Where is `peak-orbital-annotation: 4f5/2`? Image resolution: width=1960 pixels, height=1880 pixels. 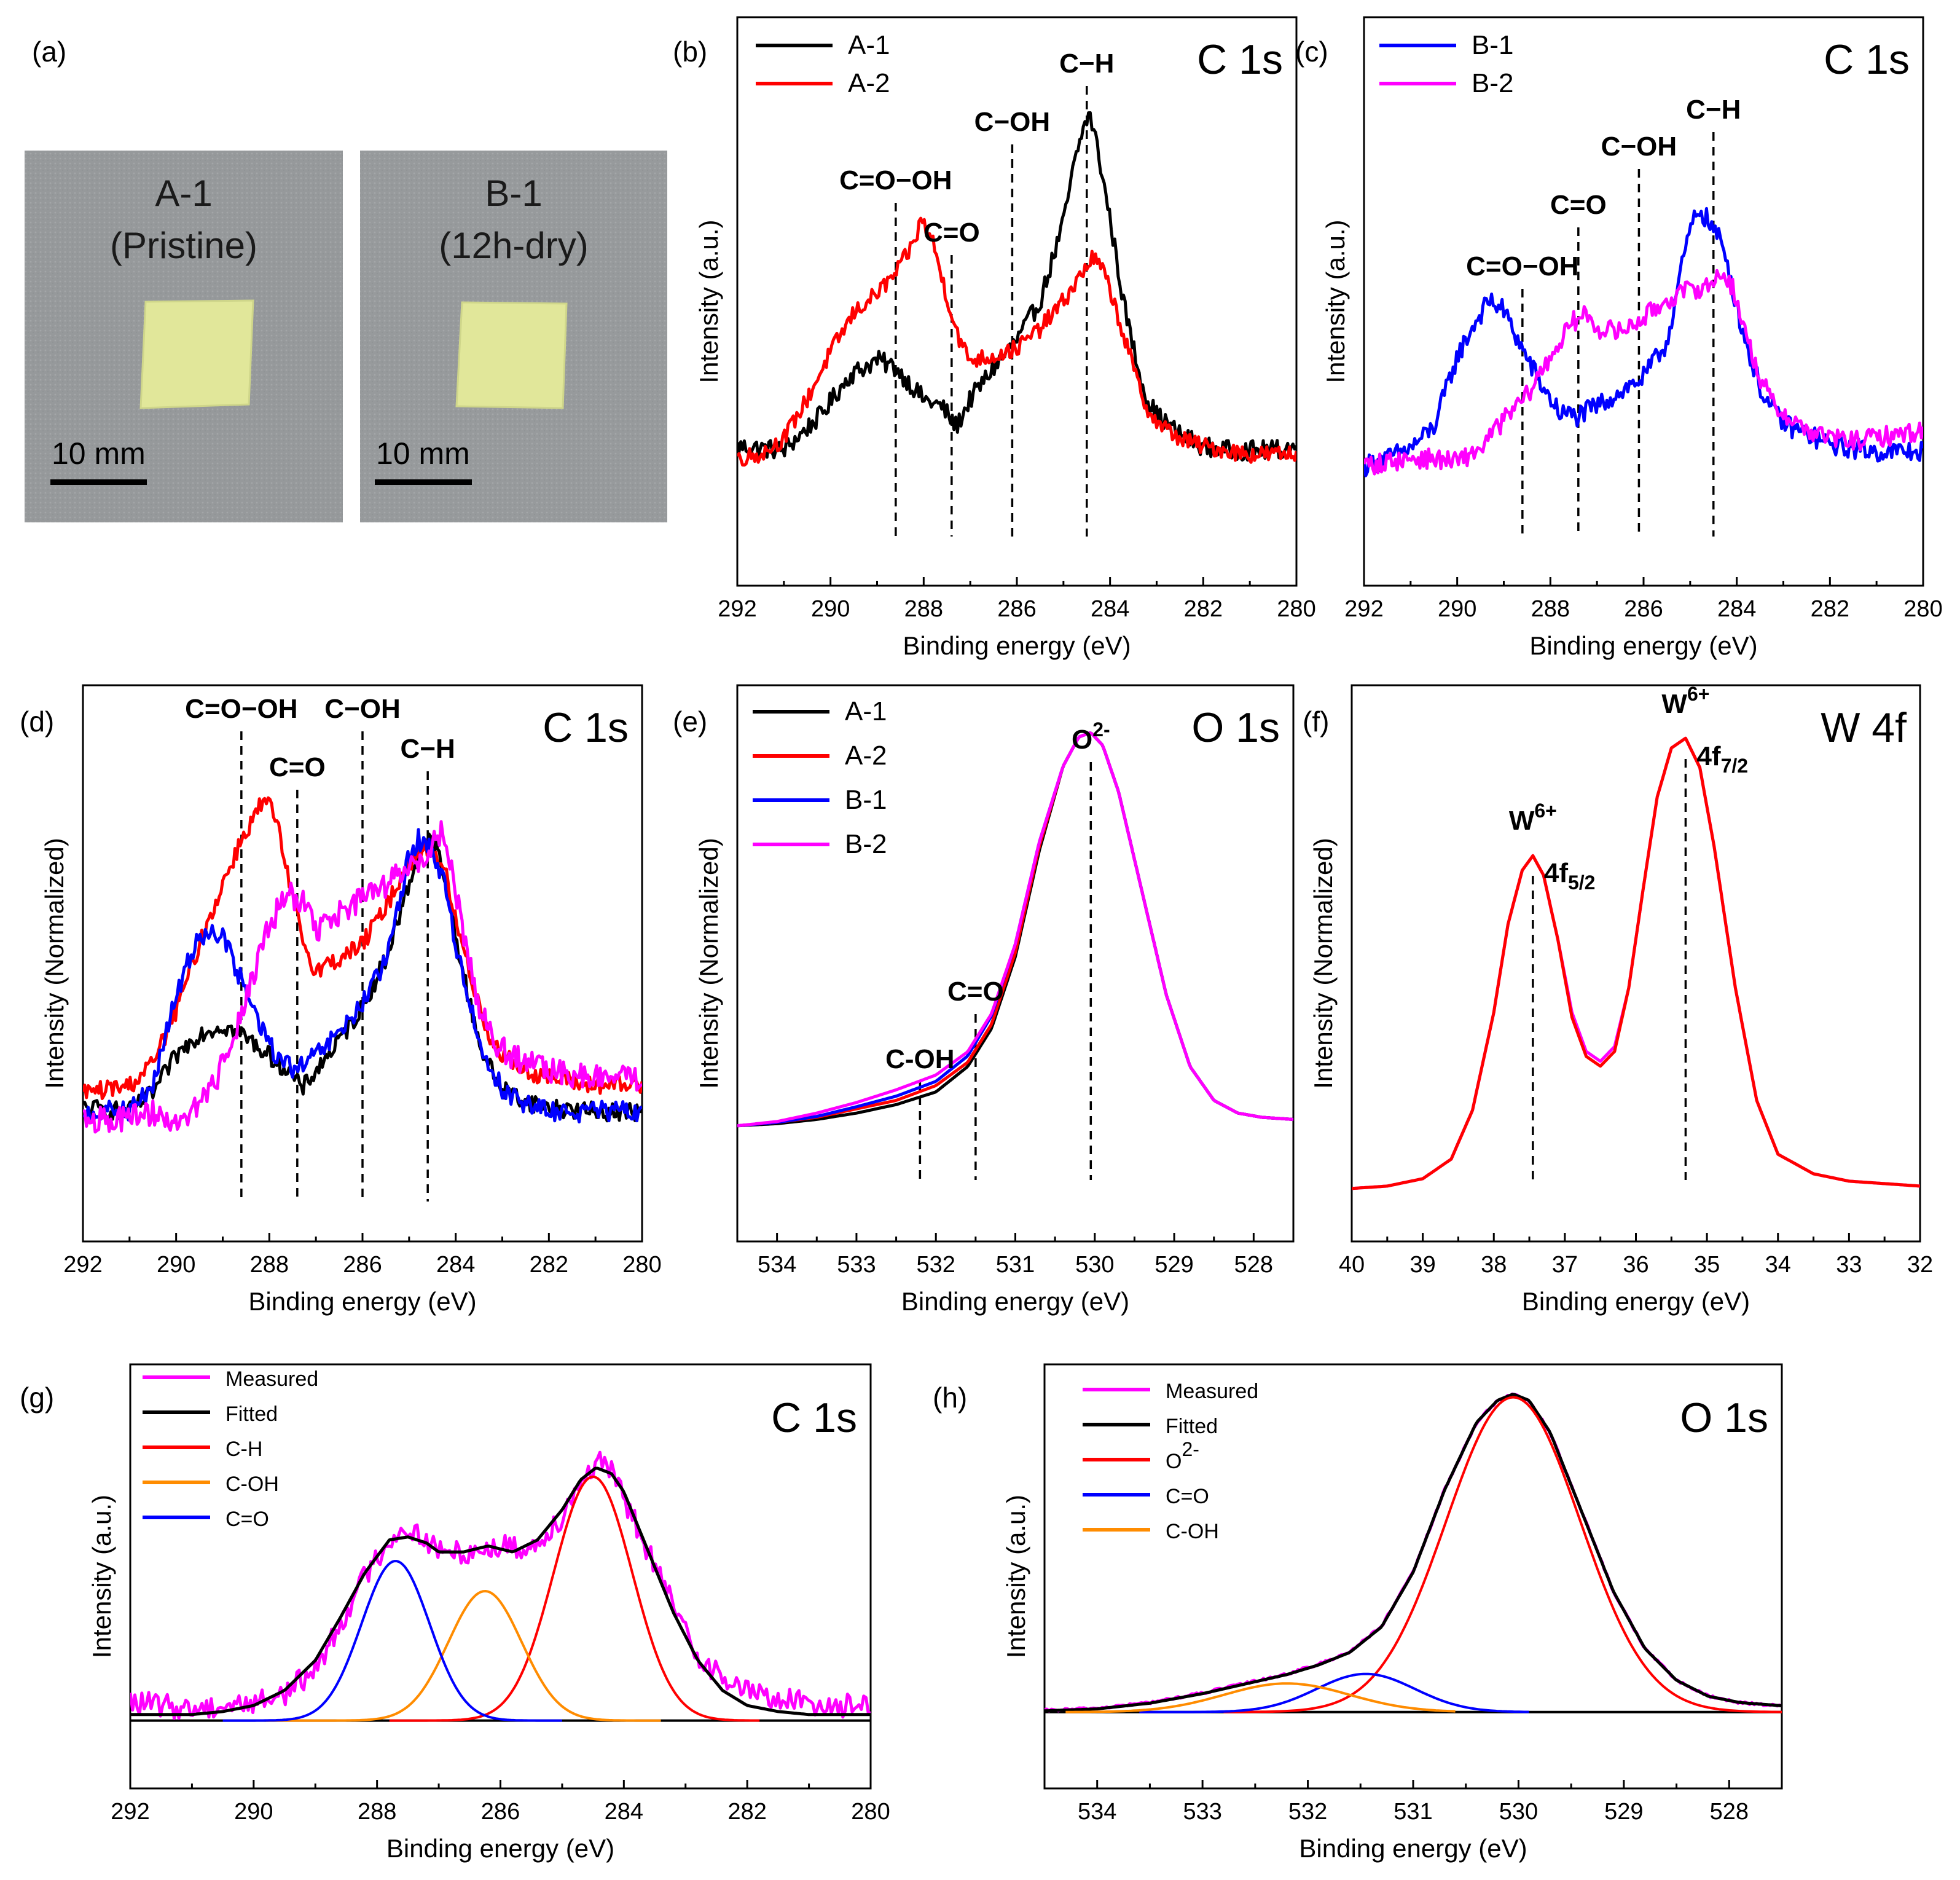 peak-orbital-annotation: 4f5/2 is located at coordinates (1570, 876).